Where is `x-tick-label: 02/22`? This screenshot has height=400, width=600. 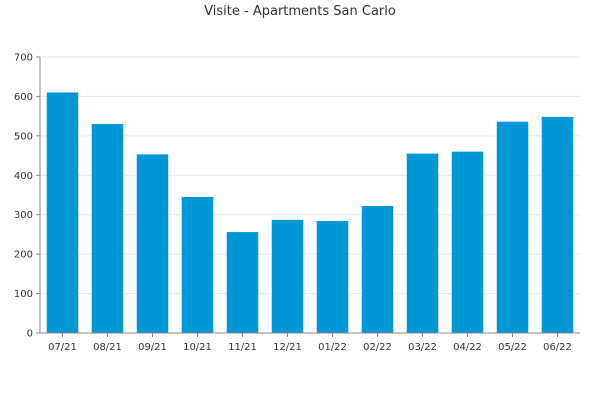 x-tick-label: 02/22 is located at coordinates (377, 347).